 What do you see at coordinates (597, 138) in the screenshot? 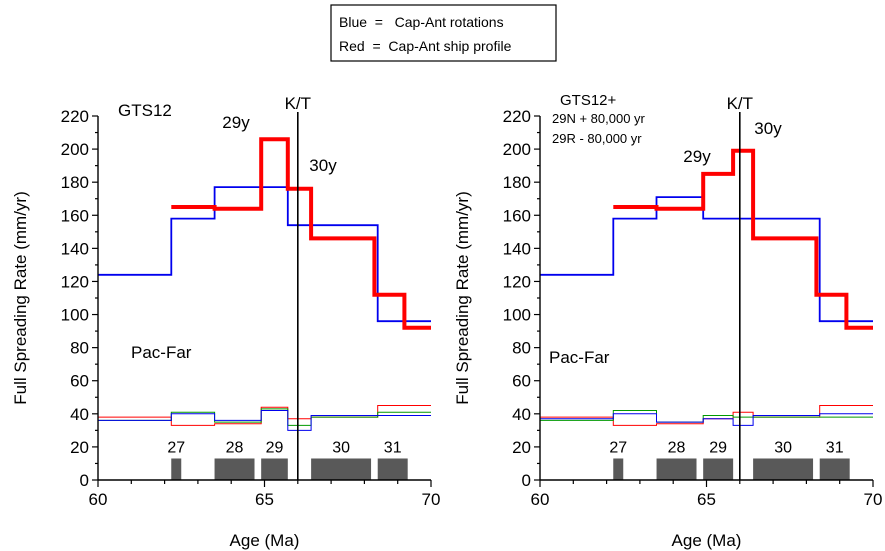
I see `panel-subtitle-line-2: 29R - 80,000 yr` at bounding box center [597, 138].